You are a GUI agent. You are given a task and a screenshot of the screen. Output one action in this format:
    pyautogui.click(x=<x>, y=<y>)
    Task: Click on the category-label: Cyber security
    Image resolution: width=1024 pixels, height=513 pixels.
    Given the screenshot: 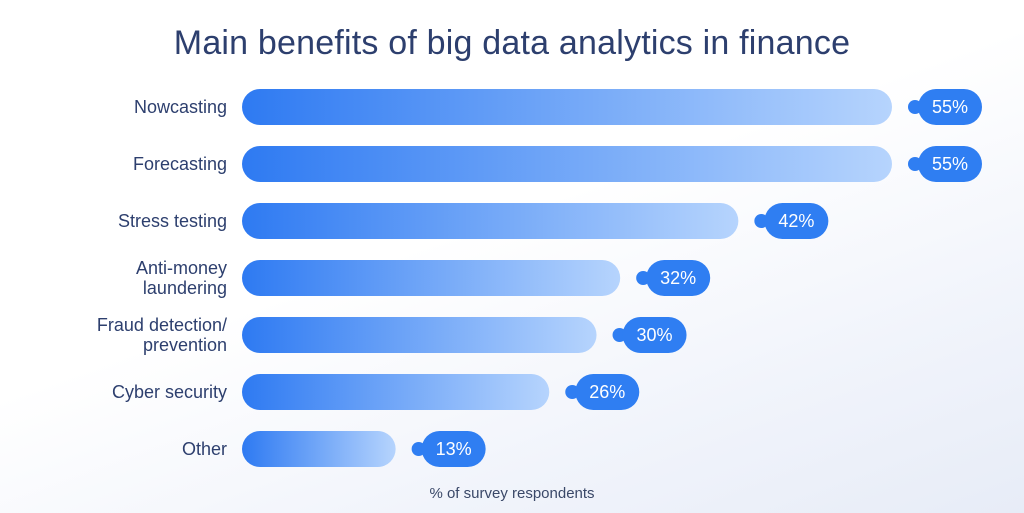 What is the action you would take?
    pyautogui.click(x=169, y=392)
    